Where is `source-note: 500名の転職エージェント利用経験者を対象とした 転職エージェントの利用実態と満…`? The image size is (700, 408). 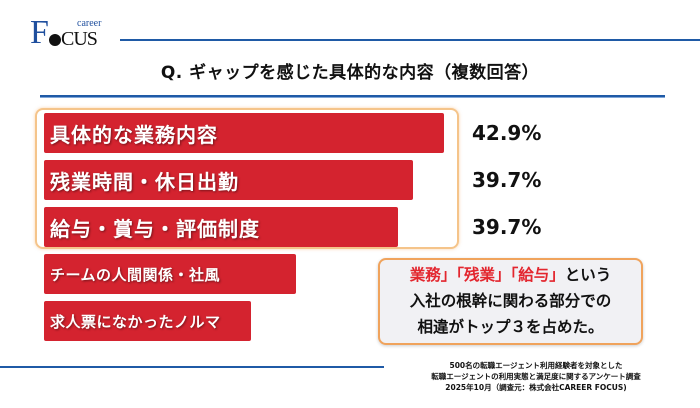 source-note: 500名の転職エージェント利用経験者を対象とした 転職エージェントの利用実態と満… is located at coordinates (536, 376).